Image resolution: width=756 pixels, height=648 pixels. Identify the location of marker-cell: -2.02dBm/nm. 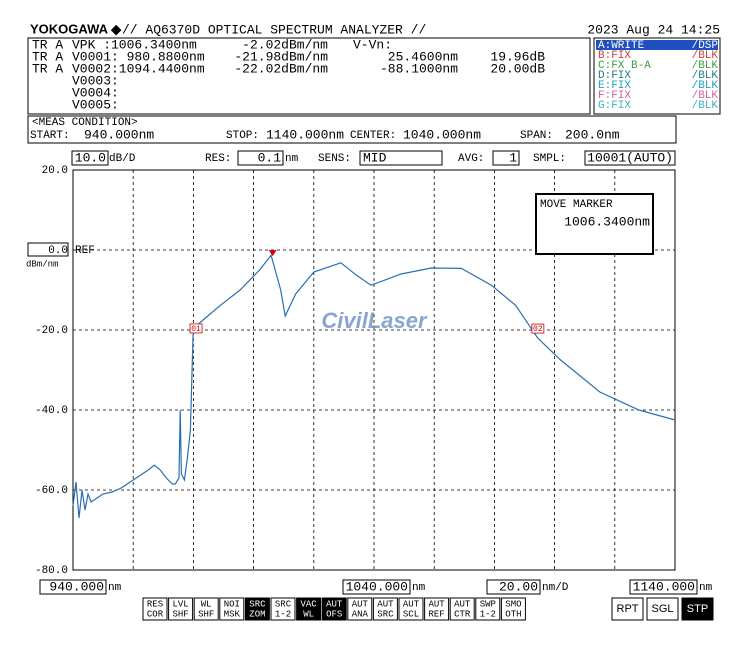
(285, 44).